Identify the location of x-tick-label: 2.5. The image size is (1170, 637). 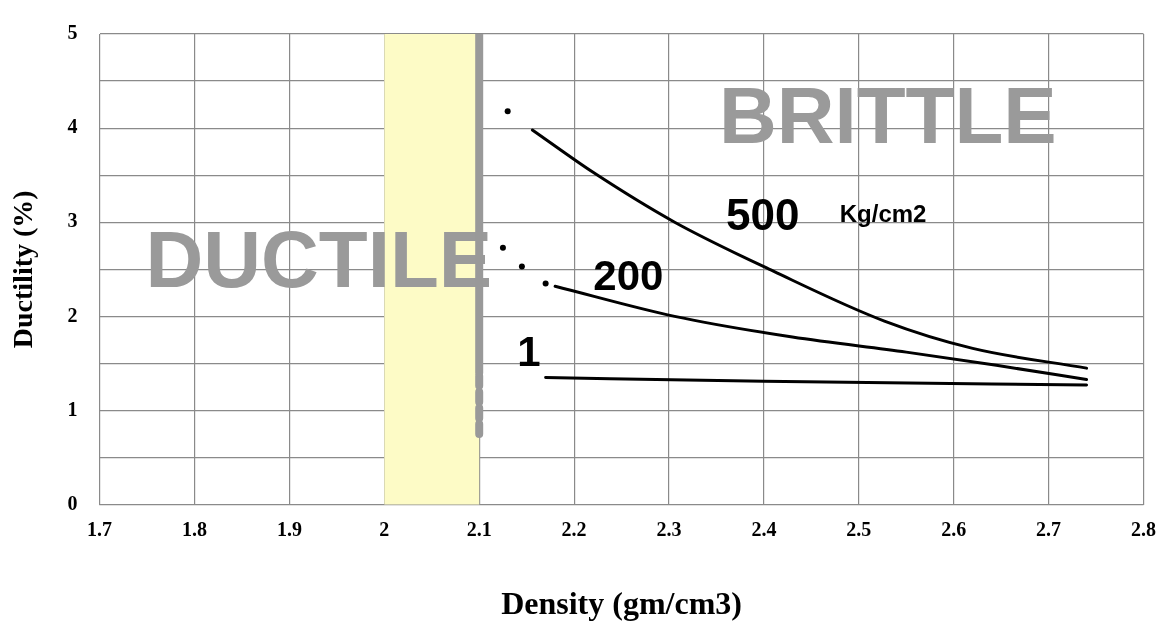
(859, 528).